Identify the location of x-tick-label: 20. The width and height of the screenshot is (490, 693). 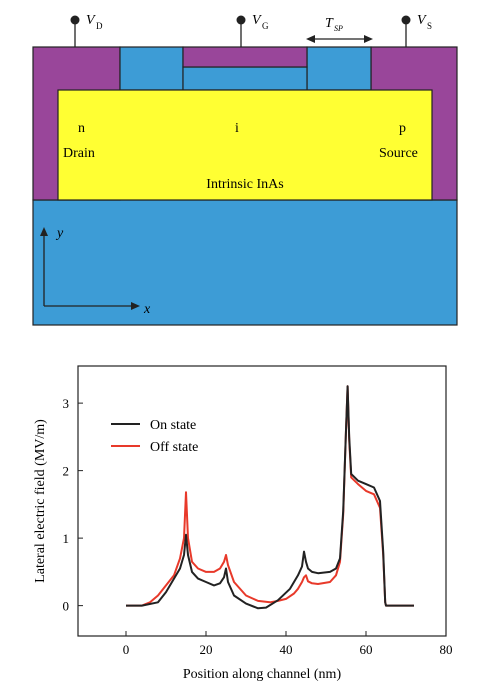
(206, 649).